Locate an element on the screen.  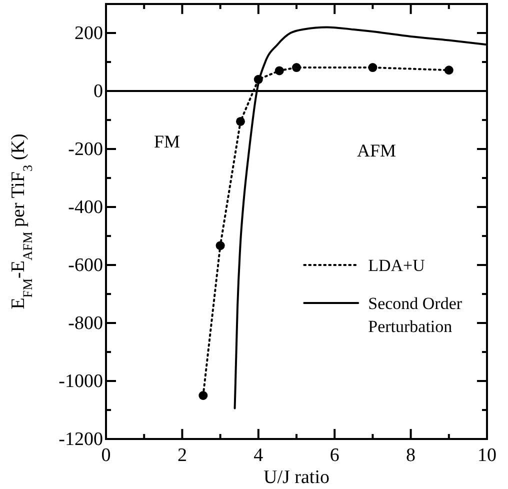
legend-label: Second Order Perturbation is located at coordinates (415, 315).